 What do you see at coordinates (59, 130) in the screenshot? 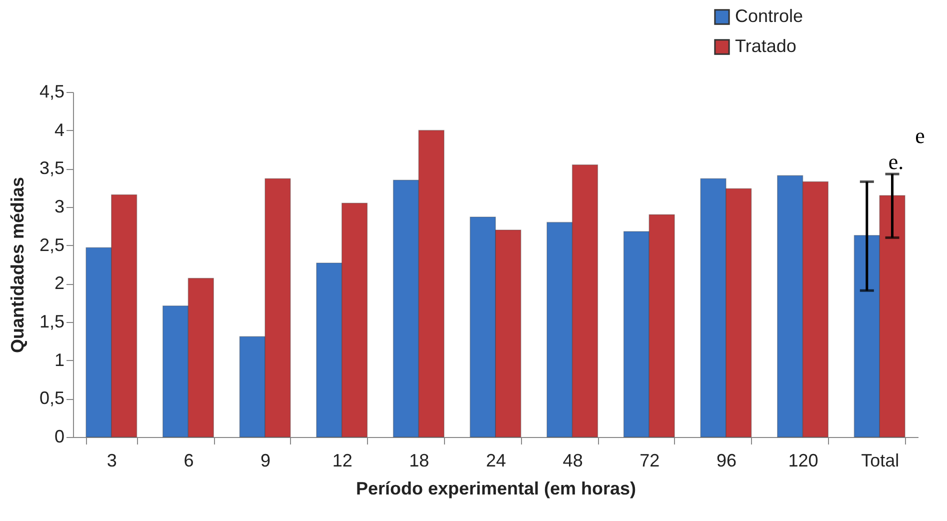
I see `y-tick-label: 4` at bounding box center [59, 130].